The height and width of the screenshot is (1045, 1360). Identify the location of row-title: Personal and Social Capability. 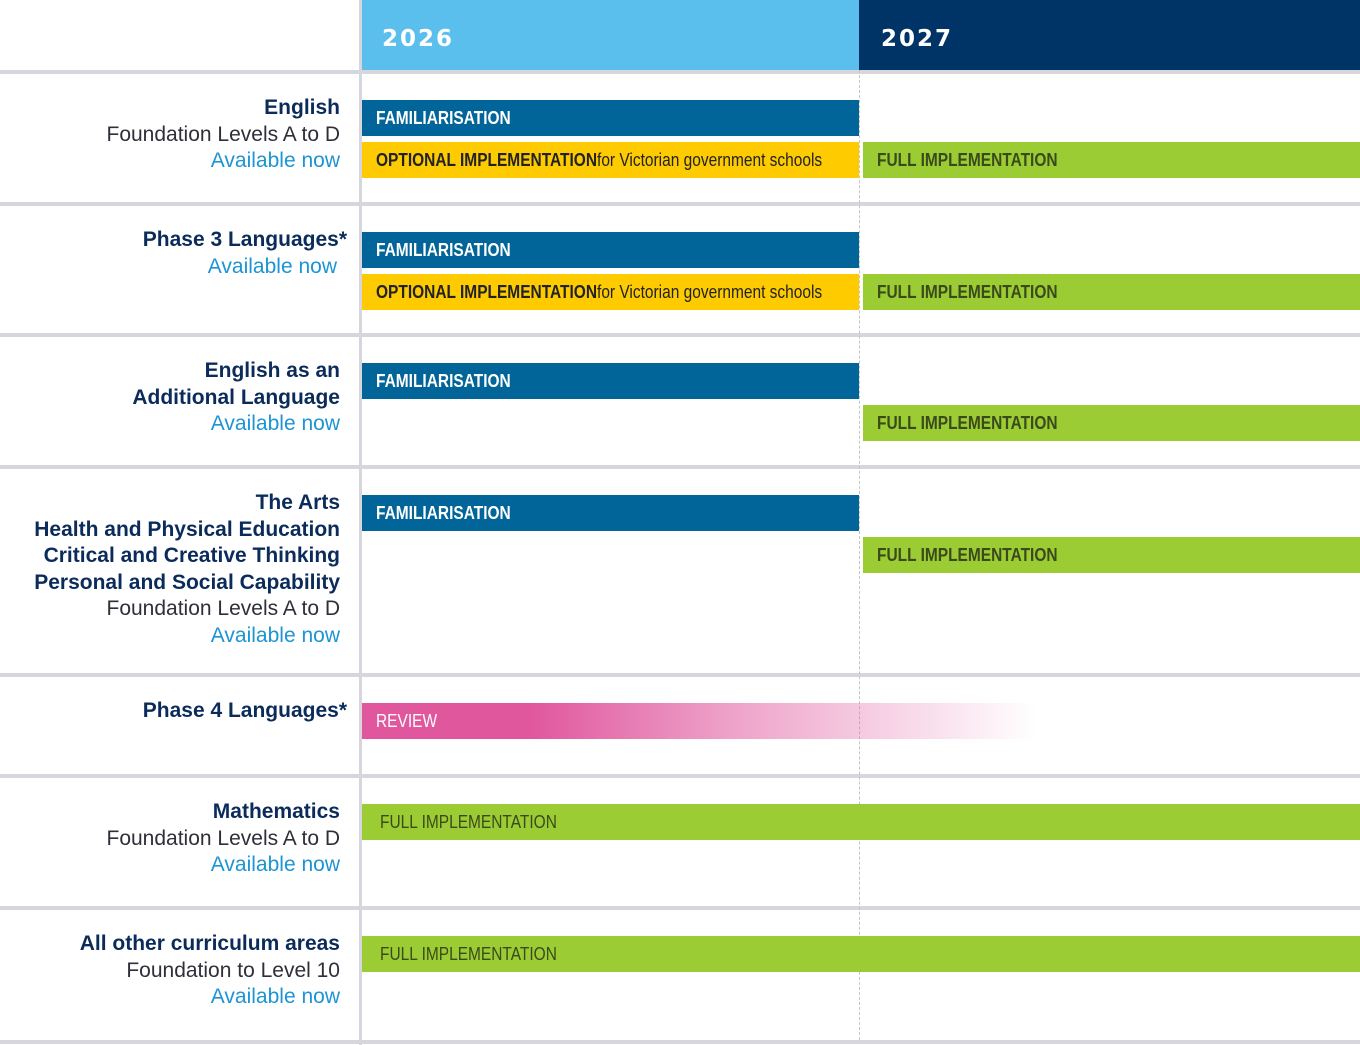
(187, 582).